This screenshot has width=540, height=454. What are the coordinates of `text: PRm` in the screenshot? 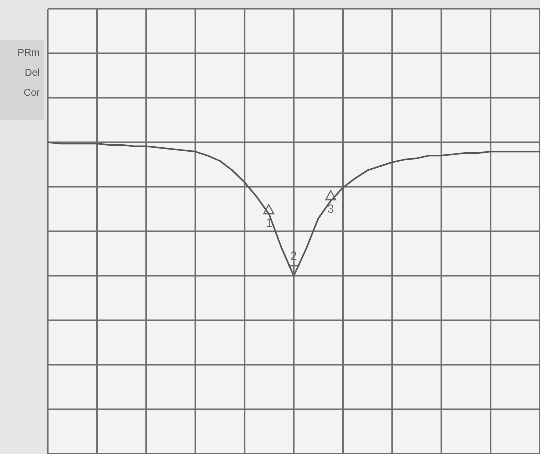 It's located at (29, 54).